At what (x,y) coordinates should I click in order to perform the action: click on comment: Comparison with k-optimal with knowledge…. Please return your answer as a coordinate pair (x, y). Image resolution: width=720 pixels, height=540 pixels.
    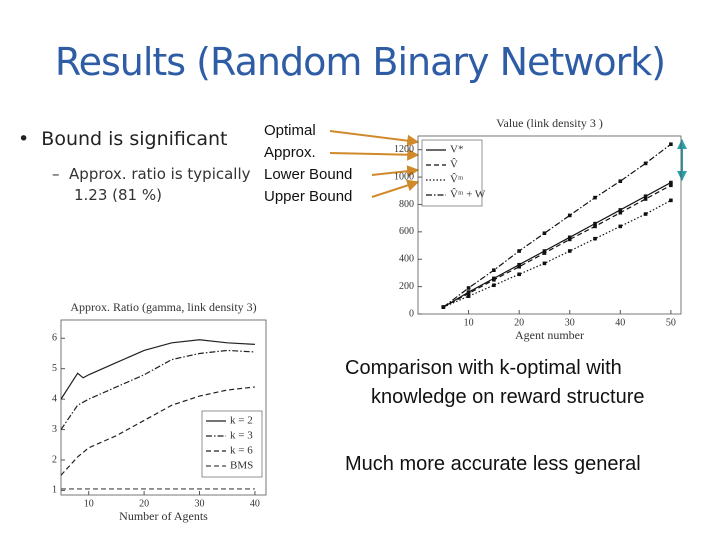
    Looking at the image, I should click on (495, 382).